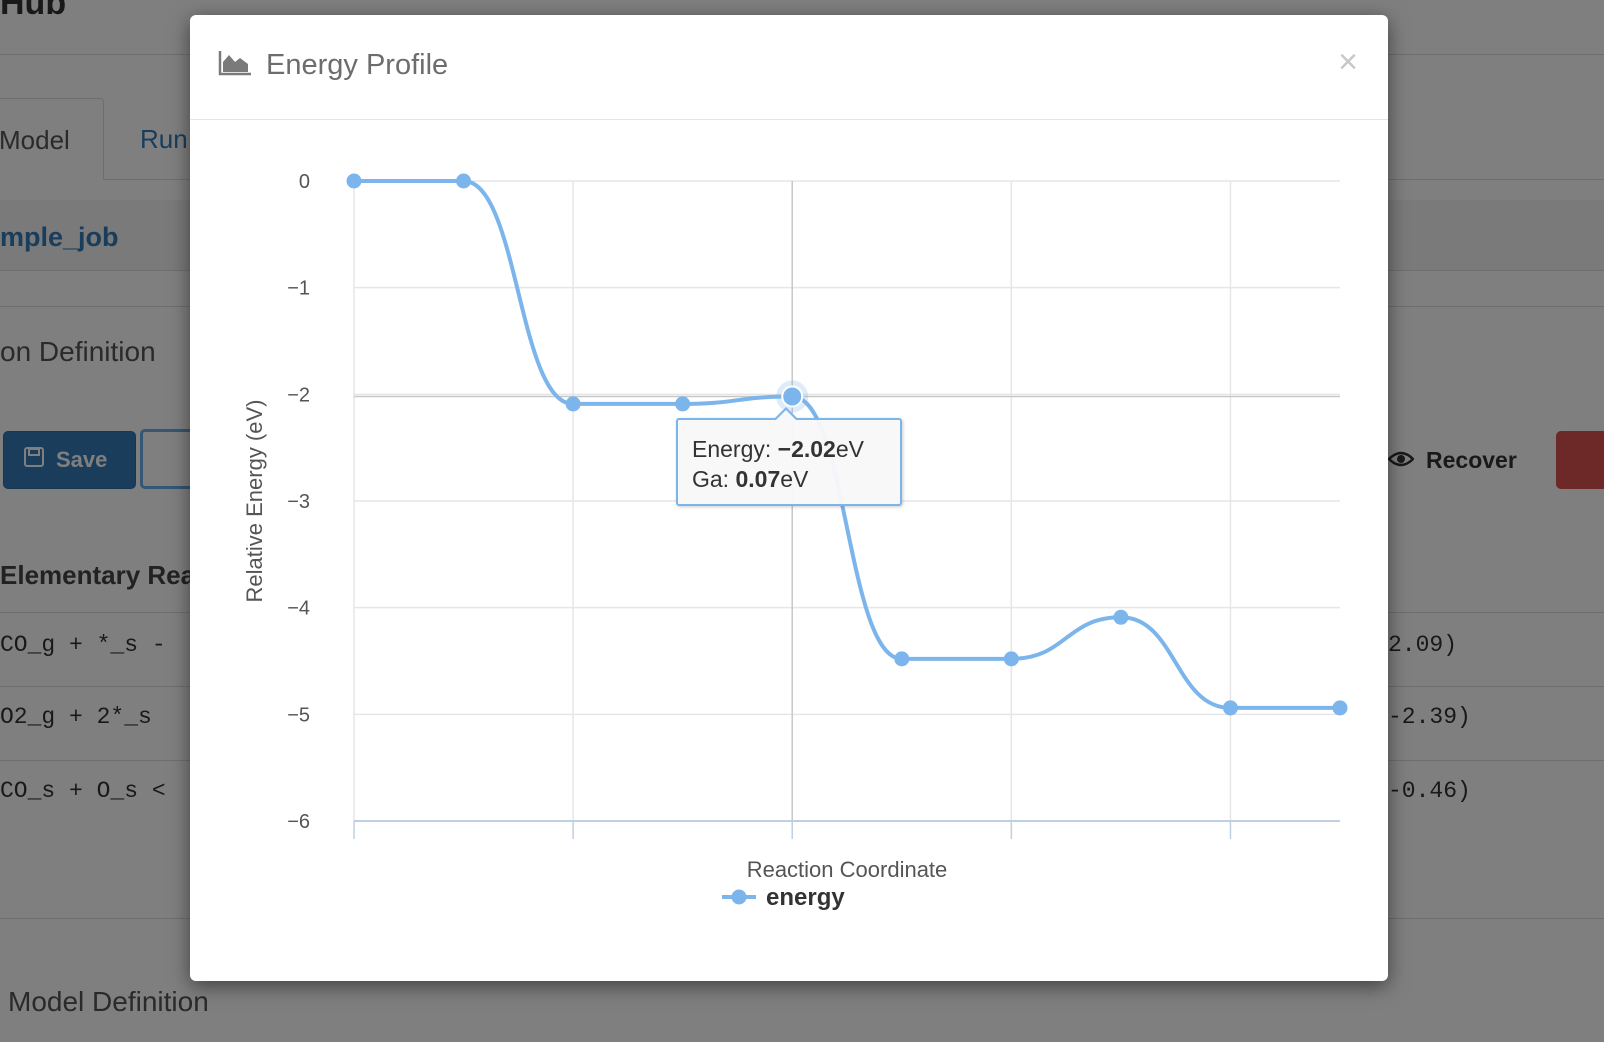 Image resolution: width=1604 pixels, height=1042 pixels. I want to click on modal-title: Energy Profile, so click(333, 65).